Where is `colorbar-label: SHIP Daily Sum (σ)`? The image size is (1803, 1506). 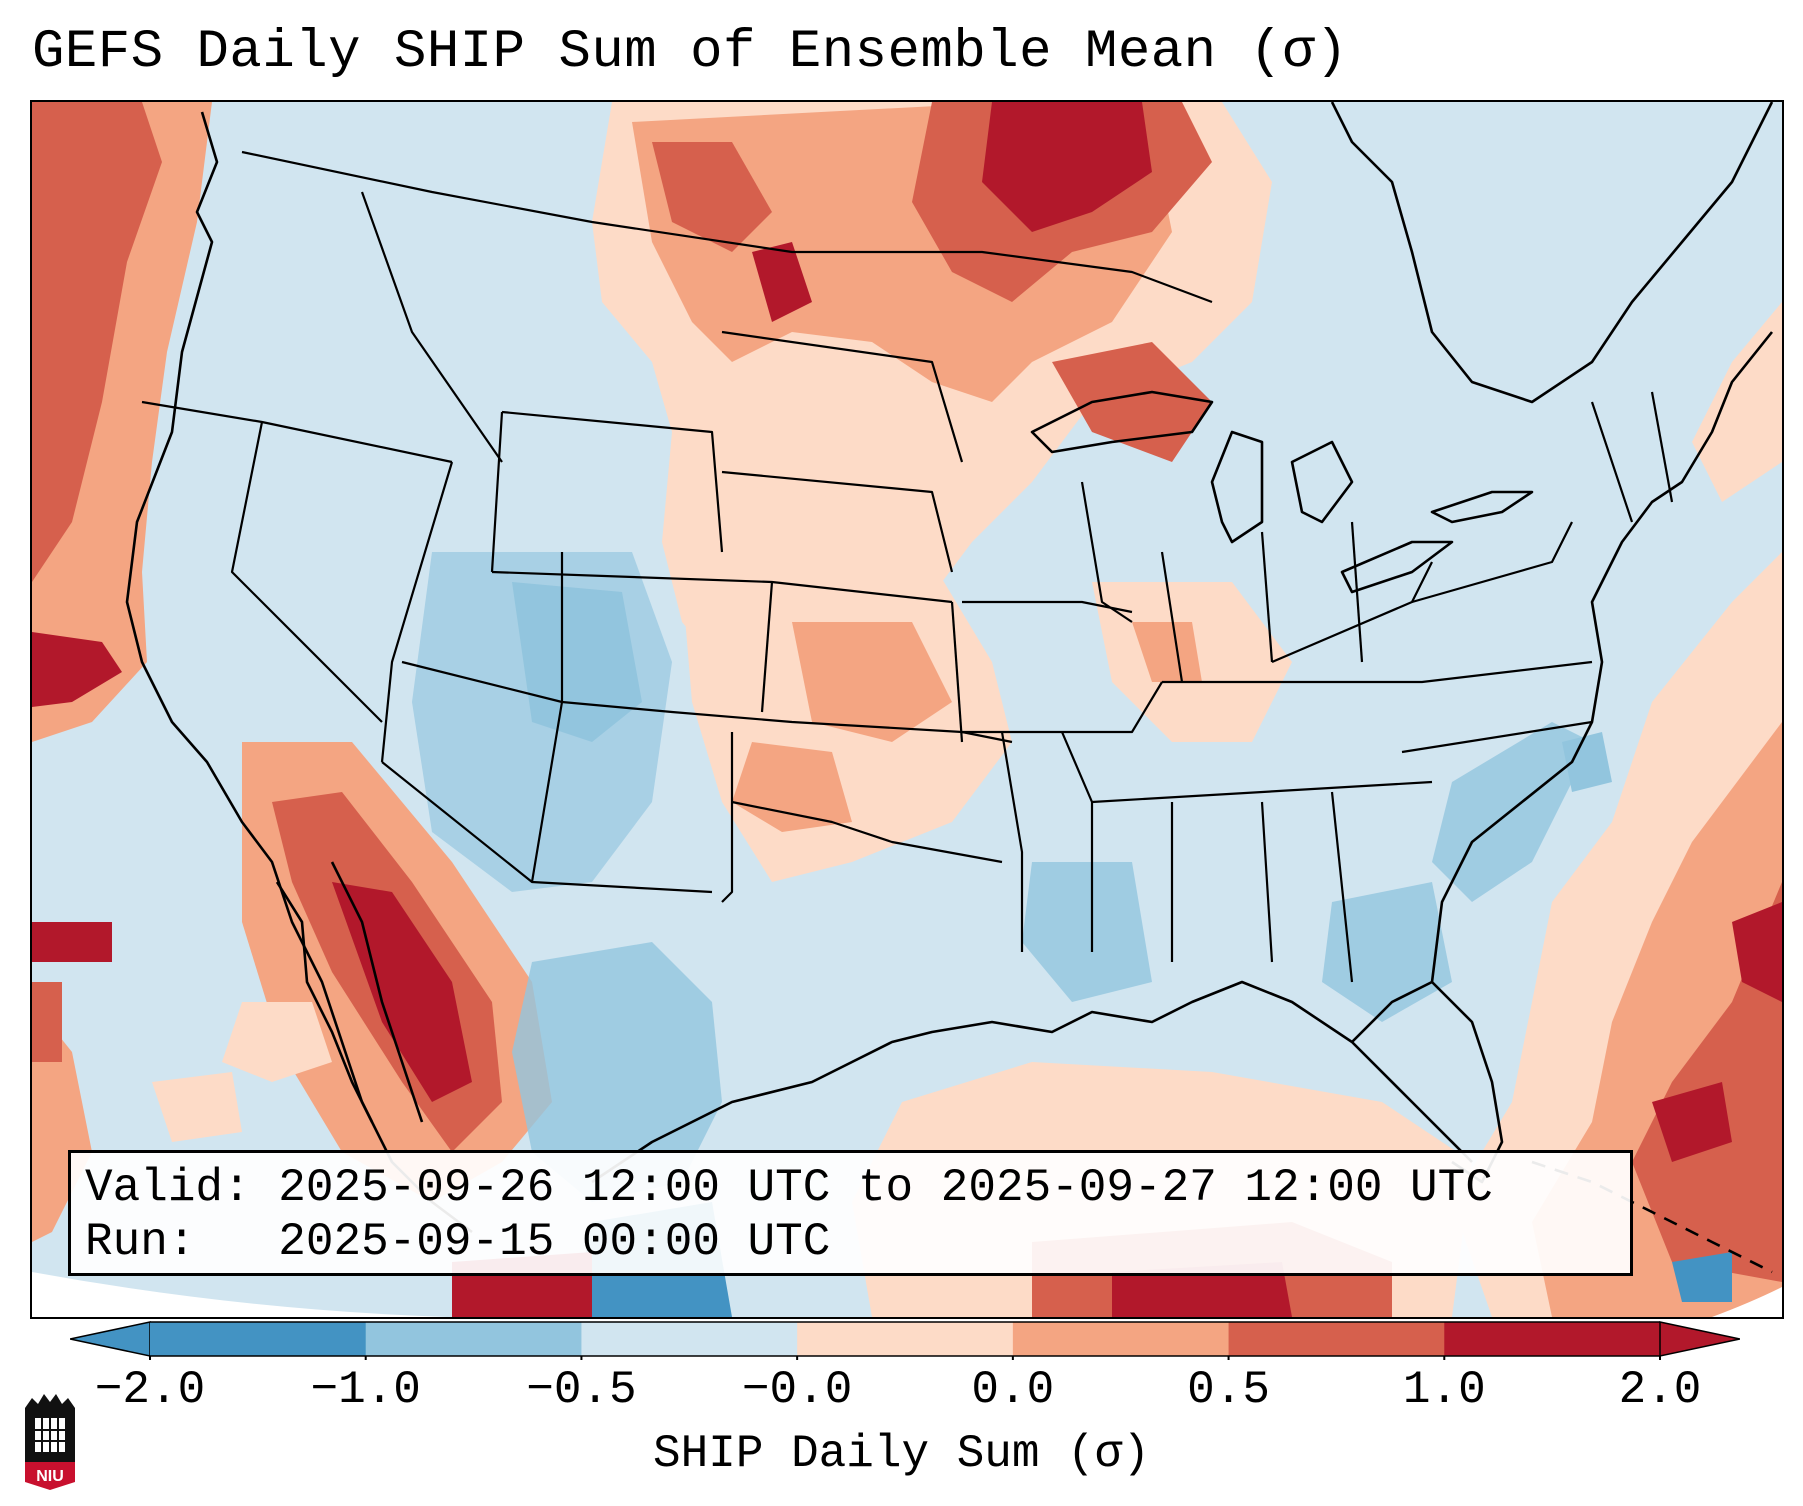
colorbar-label: SHIP Daily Sum (σ) is located at coordinates (901, 1454).